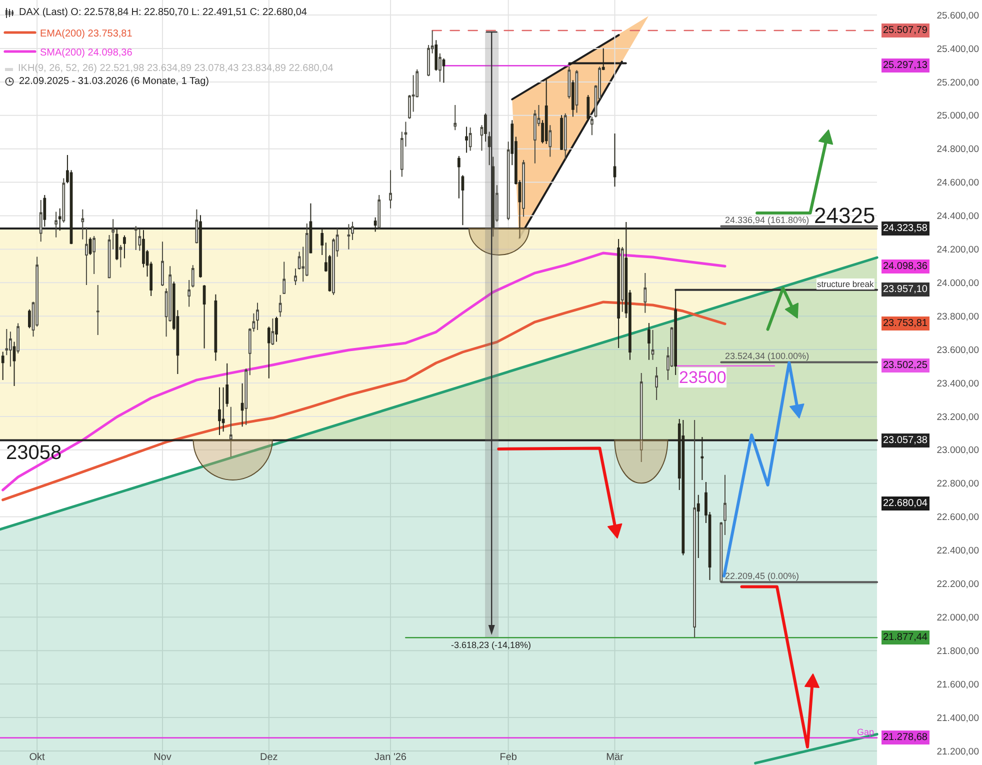 This screenshot has width=982, height=765. What do you see at coordinates (163, 757) in the screenshot?
I see `x-tick-label: Nov` at bounding box center [163, 757].